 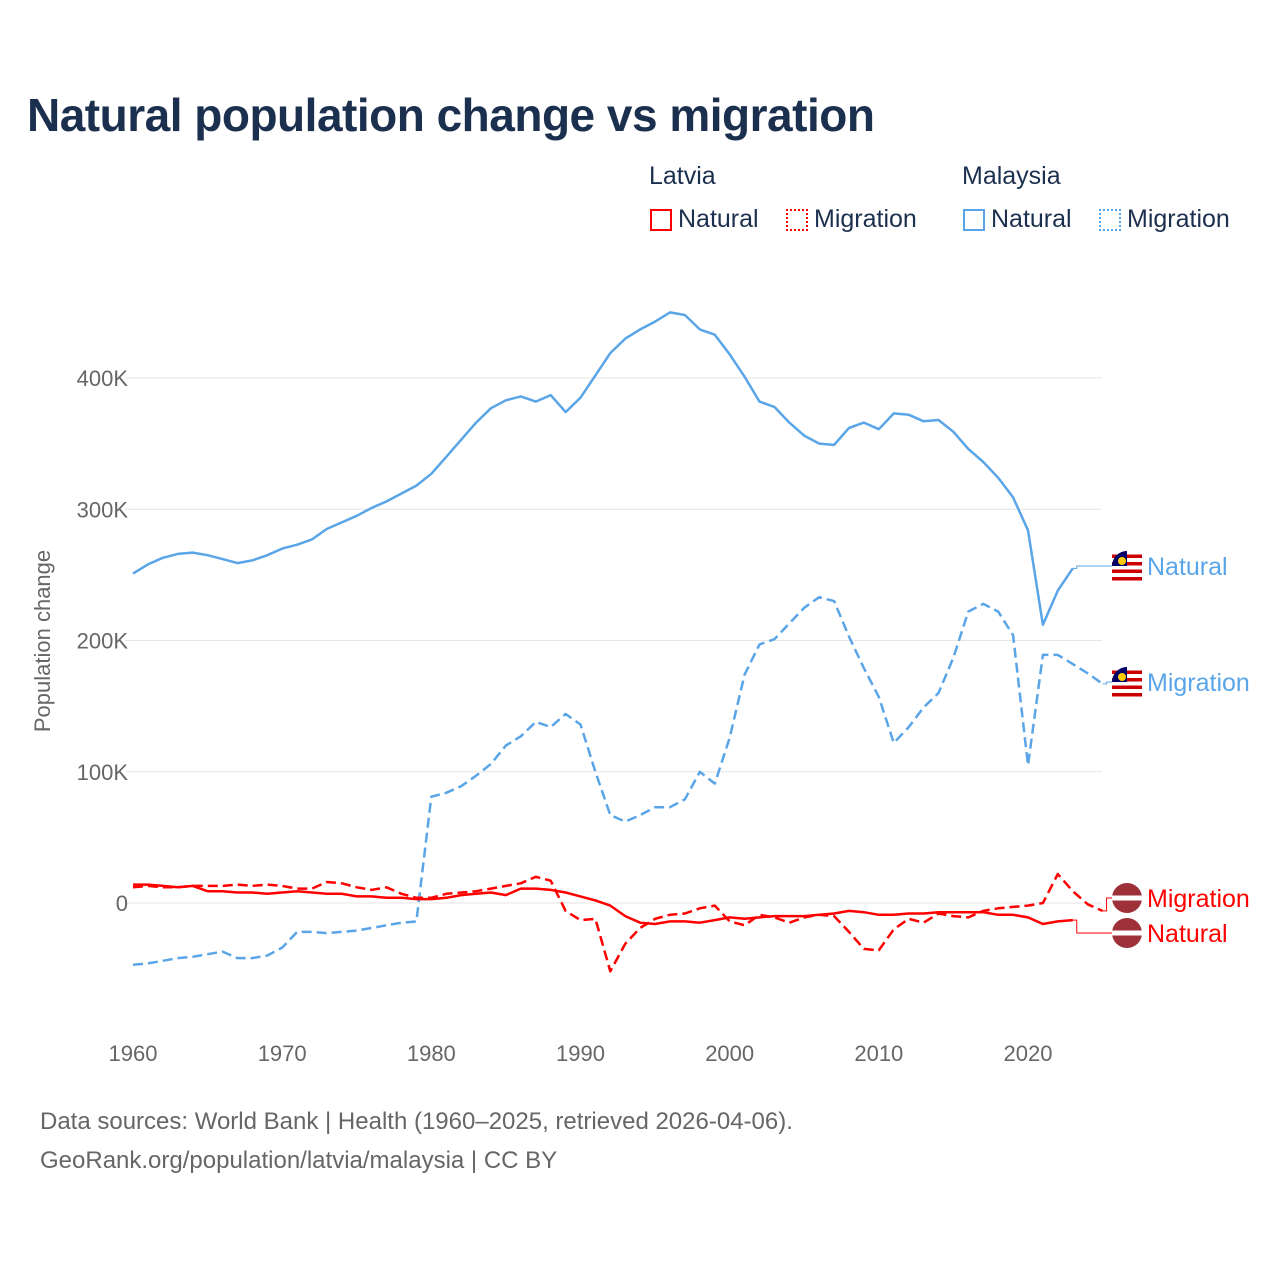 What do you see at coordinates (122, 903) in the screenshot?
I see `y-tick-label: 0` at bounding box center [122, 903].